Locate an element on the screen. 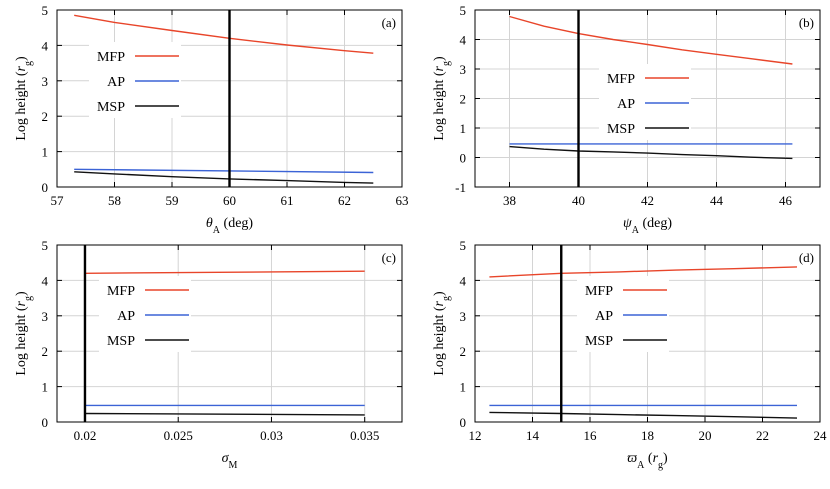 The width and height of the screenshot is (830, 489). x-axis-label: ϖA (rg) is located at coordinates (647, 461).